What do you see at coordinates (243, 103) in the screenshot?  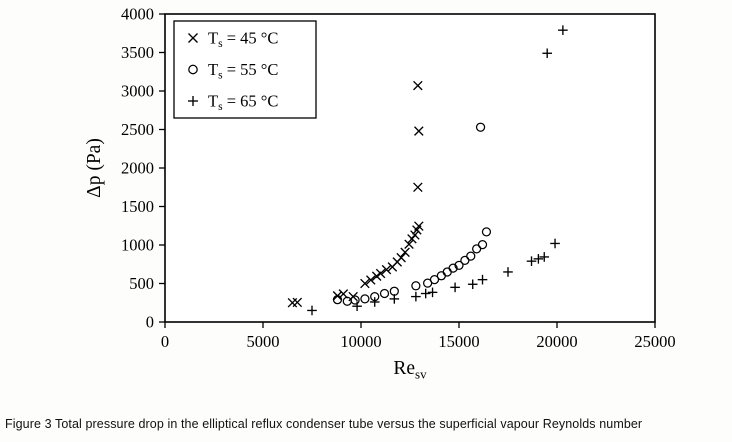 I see `legend-label: Ts = 65 °C` at bounding box center [243, 103].